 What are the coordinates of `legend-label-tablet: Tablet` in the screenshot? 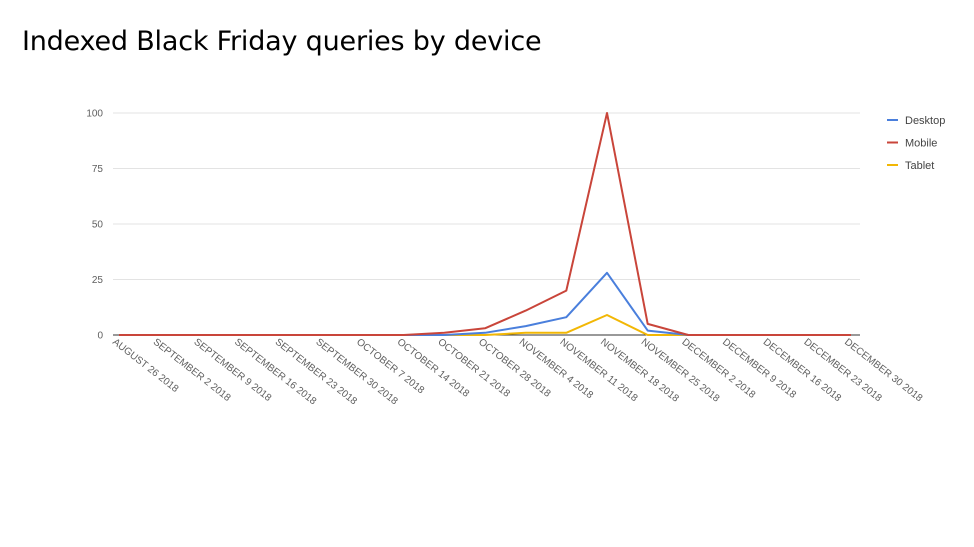 It's located at (919, 166).